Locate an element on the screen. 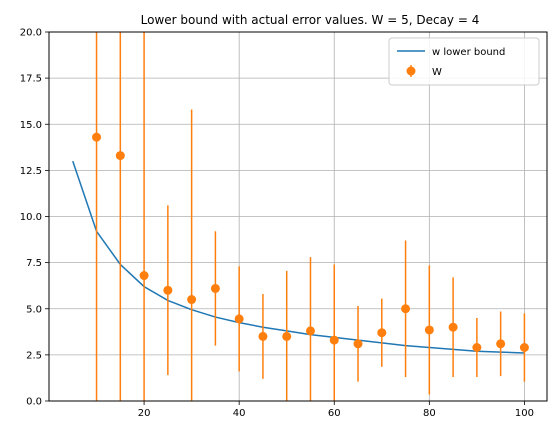 The height and width of the screenshot is (435, 556). legend-marker-swatch is located at coordinates (411, 71).